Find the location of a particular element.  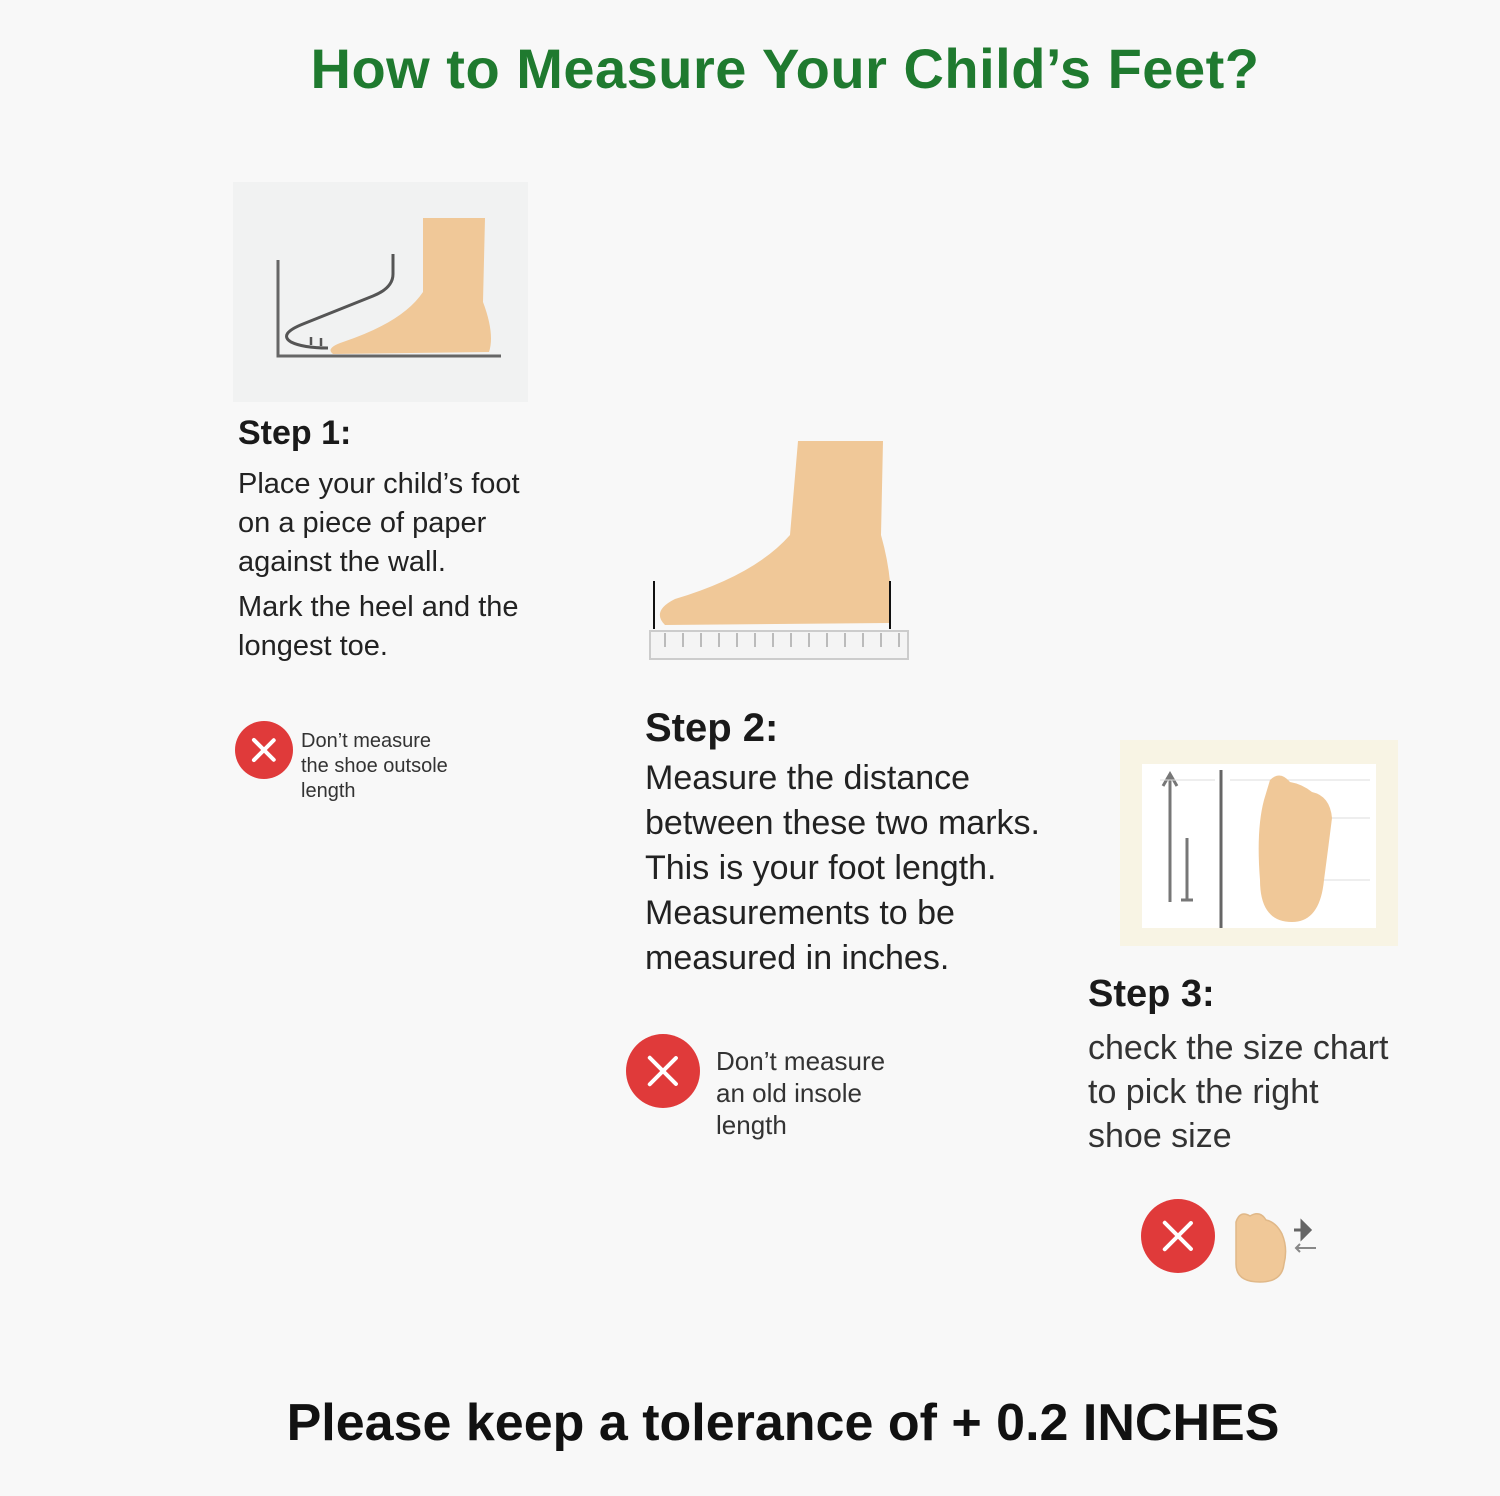

size-chart-illustration is located at coordinates (1259, 843).